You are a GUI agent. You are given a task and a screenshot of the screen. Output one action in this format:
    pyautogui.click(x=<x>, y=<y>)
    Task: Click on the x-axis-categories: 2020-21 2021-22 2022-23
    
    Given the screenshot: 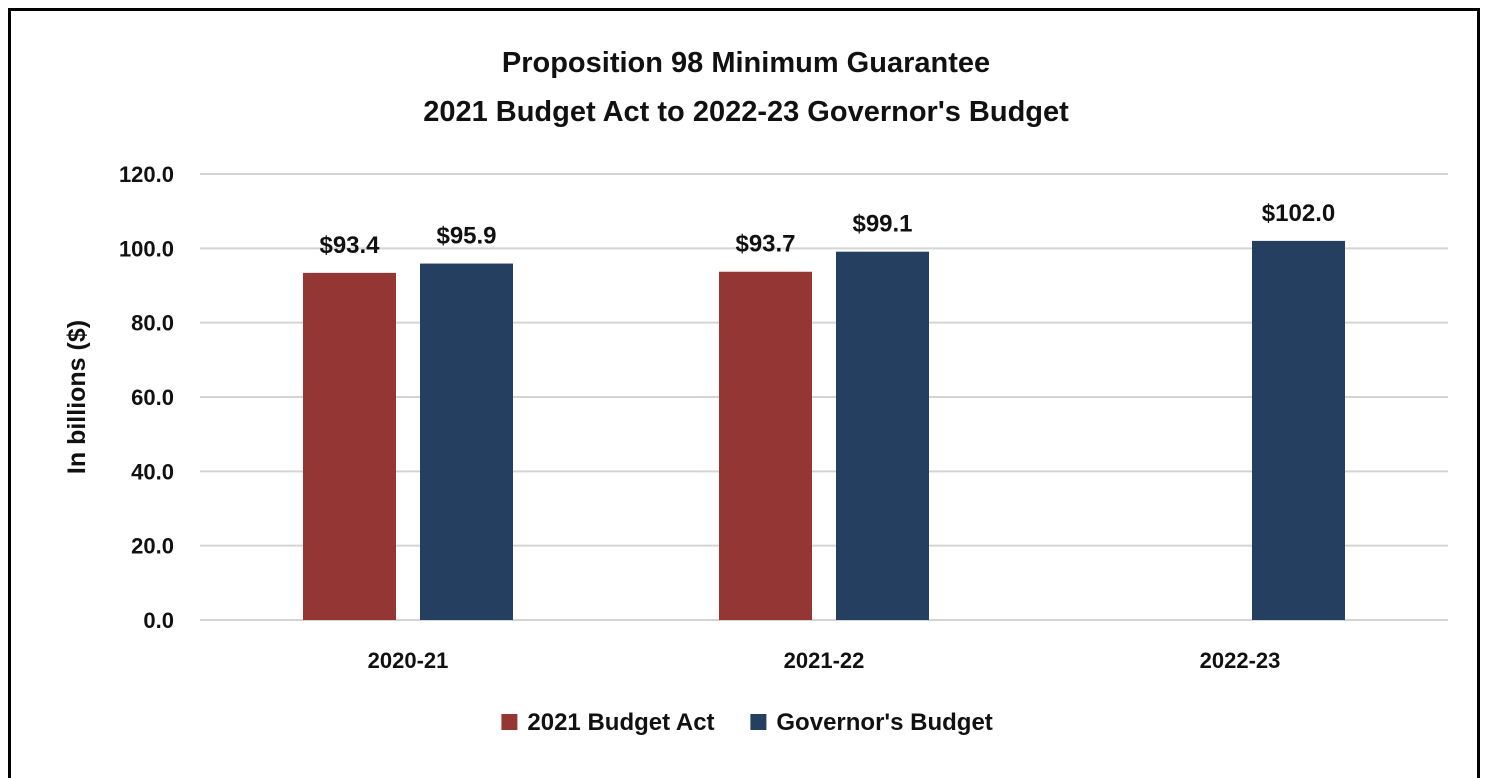 What is the action you would take?
    pyautogui.click(x=824, y=660)
    